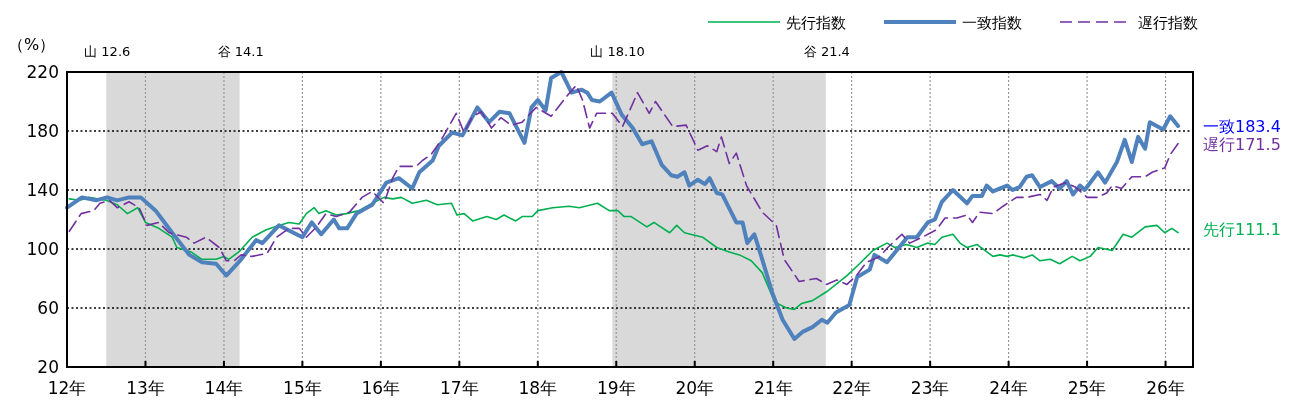 The image size is (1311, 401). What do you see at coordinates (32, 44) in the screenshot?
I see `y-axis-title: （%）` at bounding box center [32, 44].